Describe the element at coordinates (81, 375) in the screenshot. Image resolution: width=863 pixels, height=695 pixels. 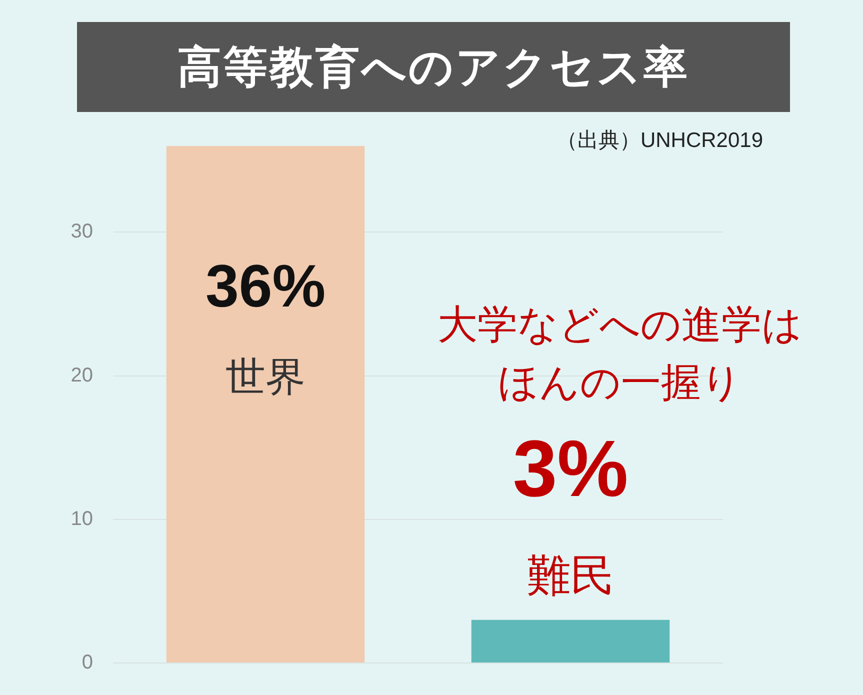
I see `y-tick-label: 20` at that location.